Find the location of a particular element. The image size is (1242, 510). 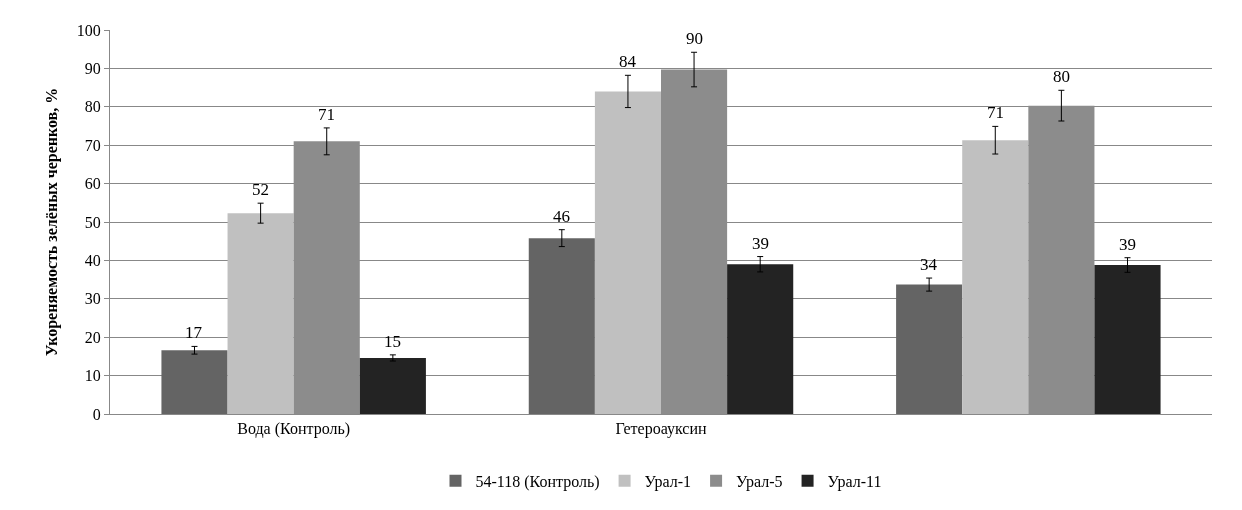

y-tick-label: 70 is located at coordinates (92, 145).